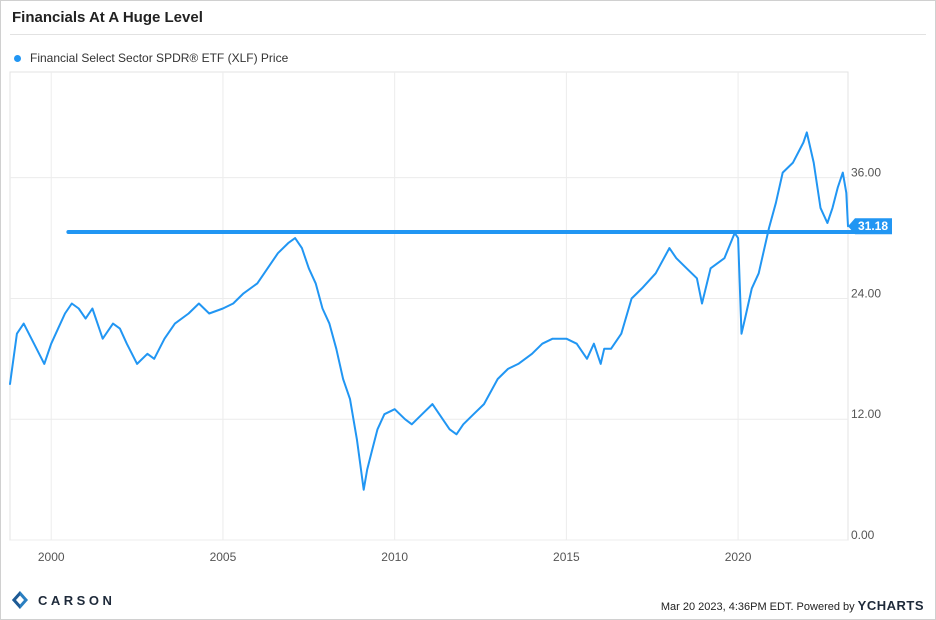 The image size is (936, 620). Describe the element at coordinates (890, 605) in the screenshot. I see `ycharts-logo: YCHARTS` at that location.